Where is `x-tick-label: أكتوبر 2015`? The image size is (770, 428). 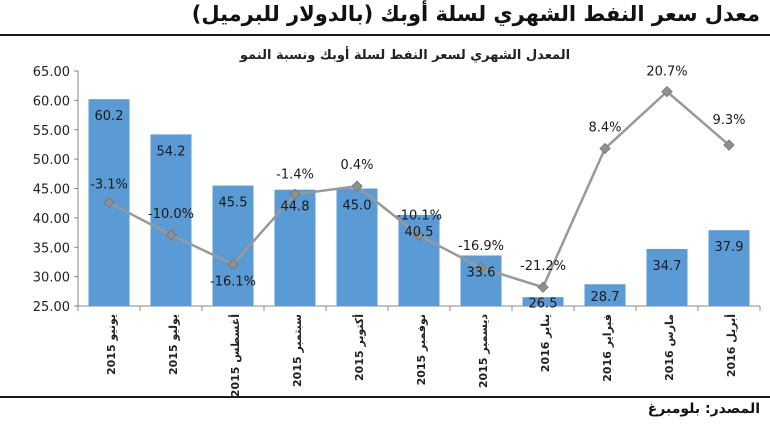
x-tick-label: أكتوبر 2015 is located at coordinates (359, 347).